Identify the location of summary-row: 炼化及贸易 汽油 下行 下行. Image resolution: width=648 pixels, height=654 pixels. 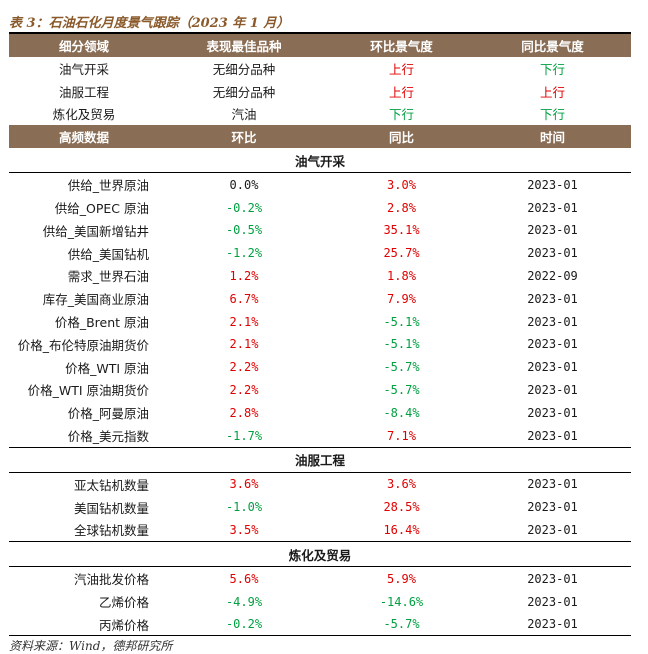
(320, 114).